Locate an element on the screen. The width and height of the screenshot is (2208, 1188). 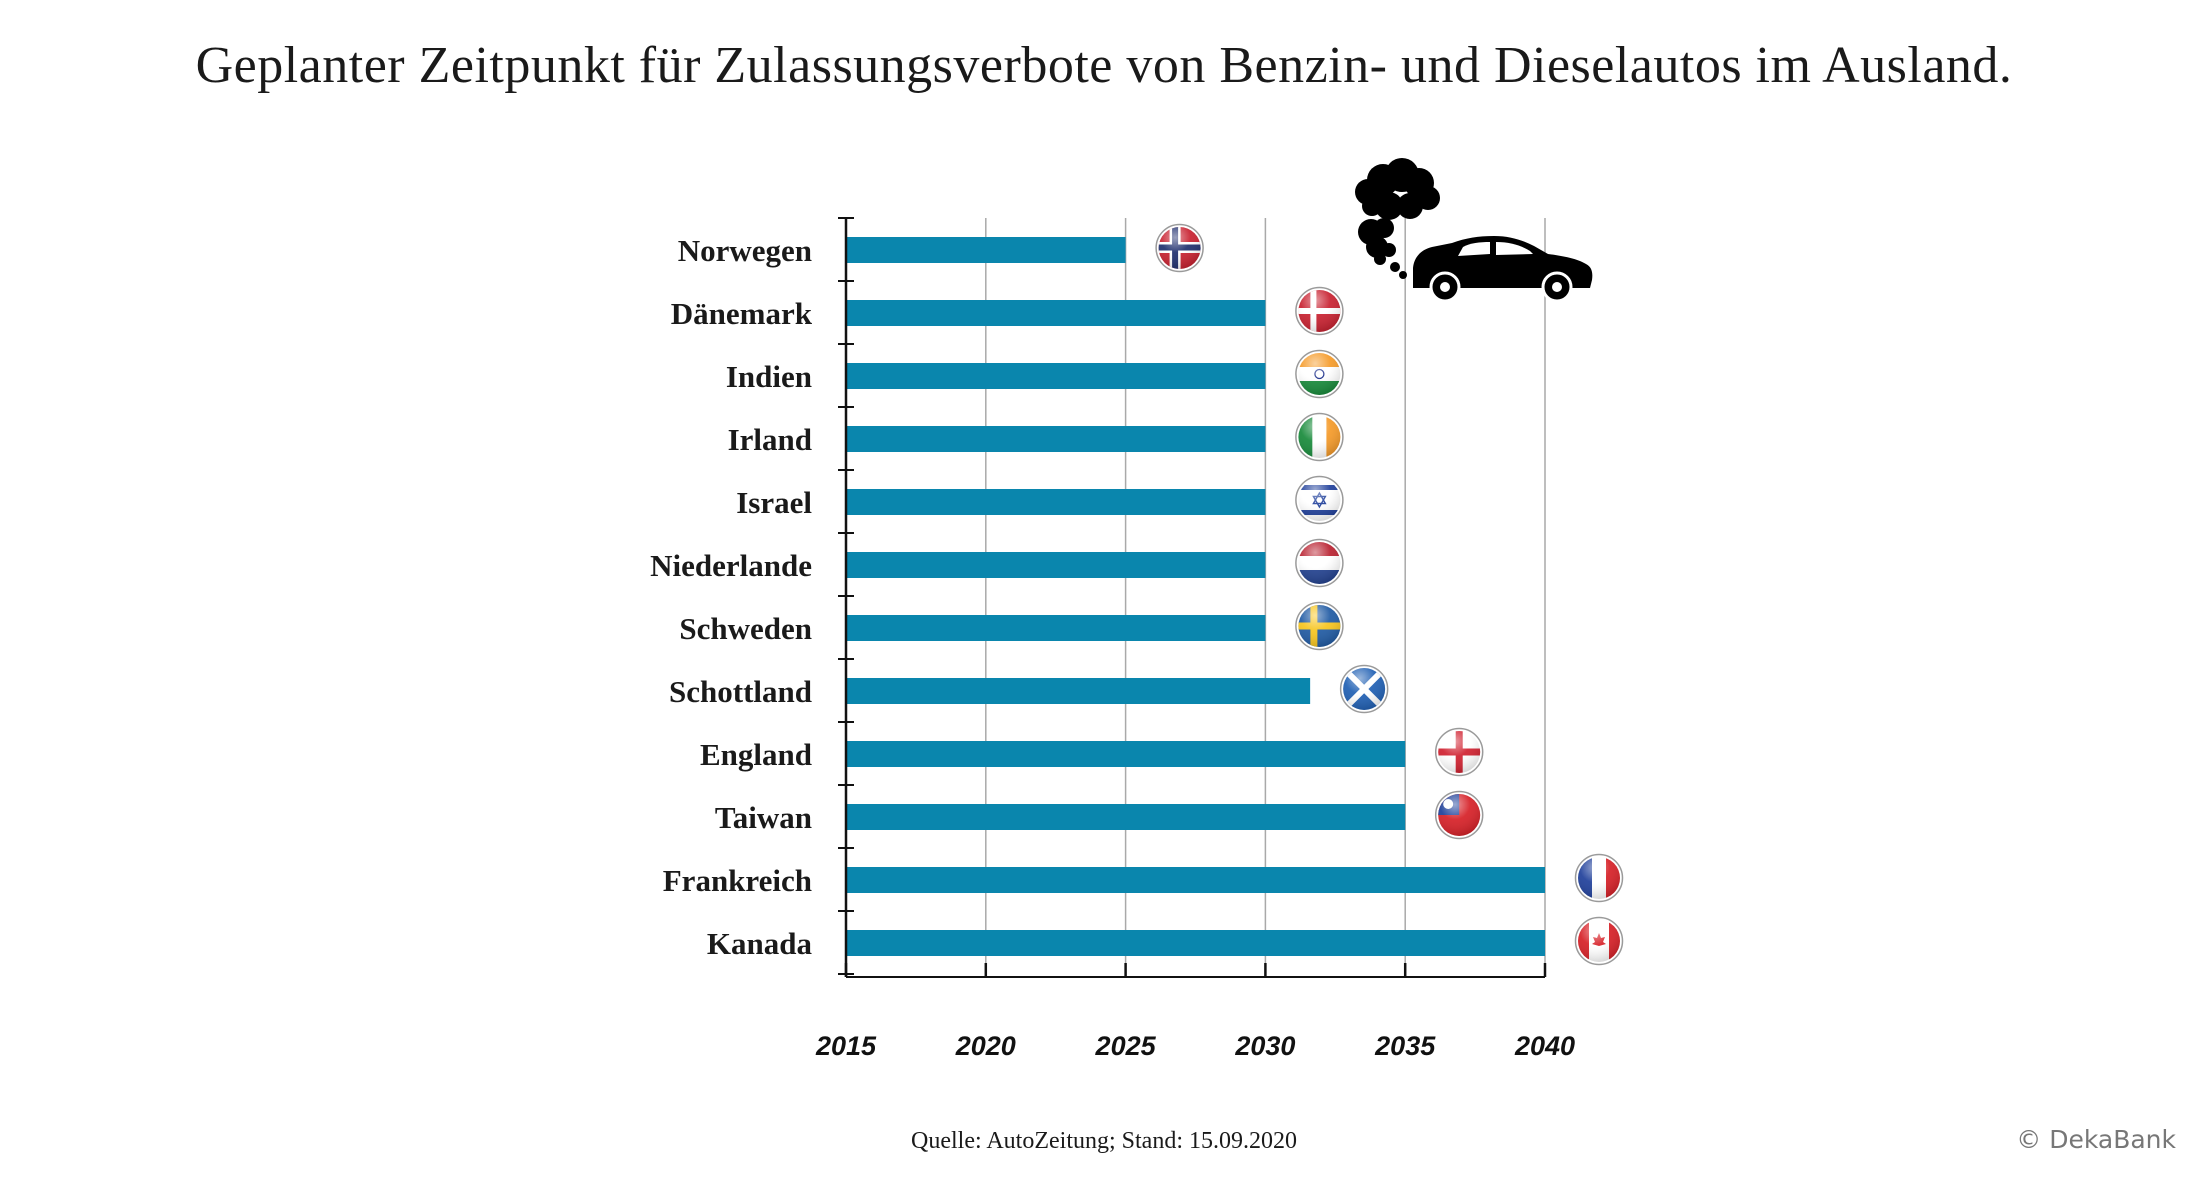
category-label-10: Frankreich is located at coordinates (737, 880).